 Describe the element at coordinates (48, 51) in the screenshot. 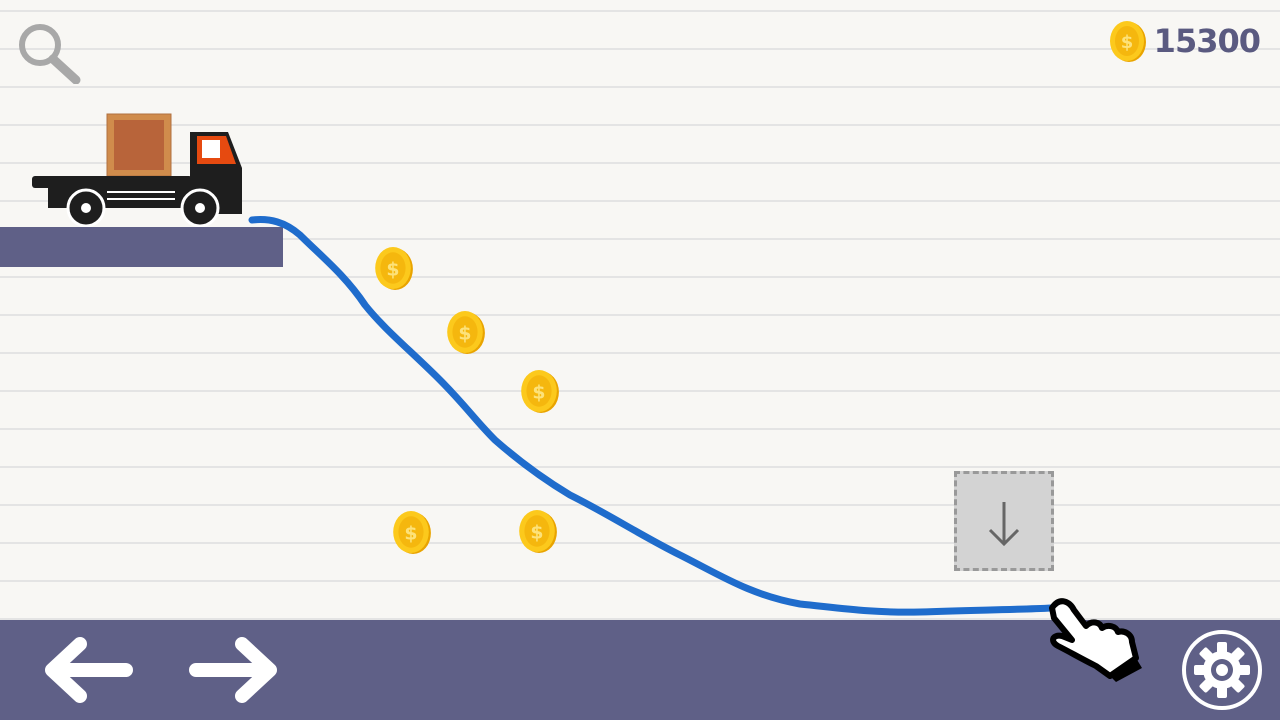

I see `magnifier-icon` at that location.